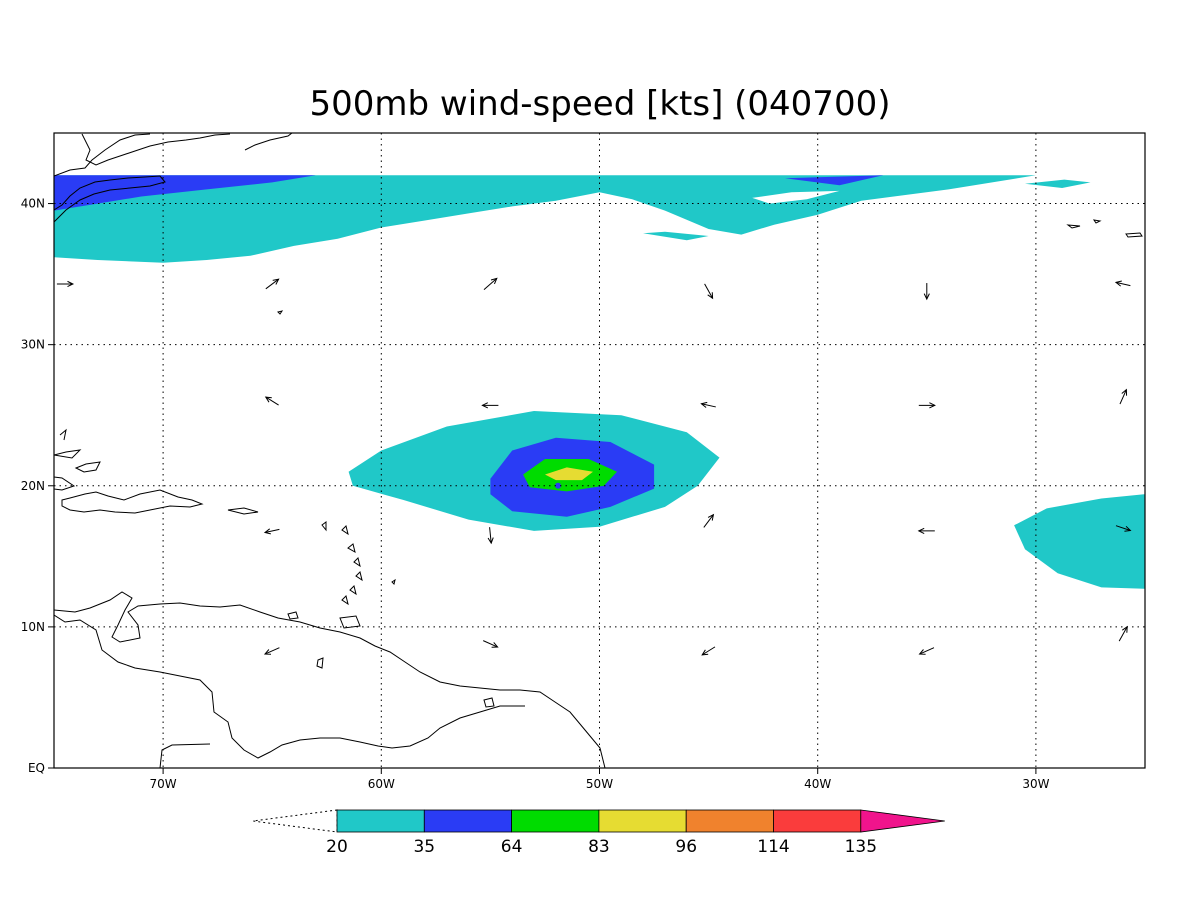 The height and width of the screenshot is (900, 1200). I want to click on colorbar-level-label: 20, so click(337, 847).